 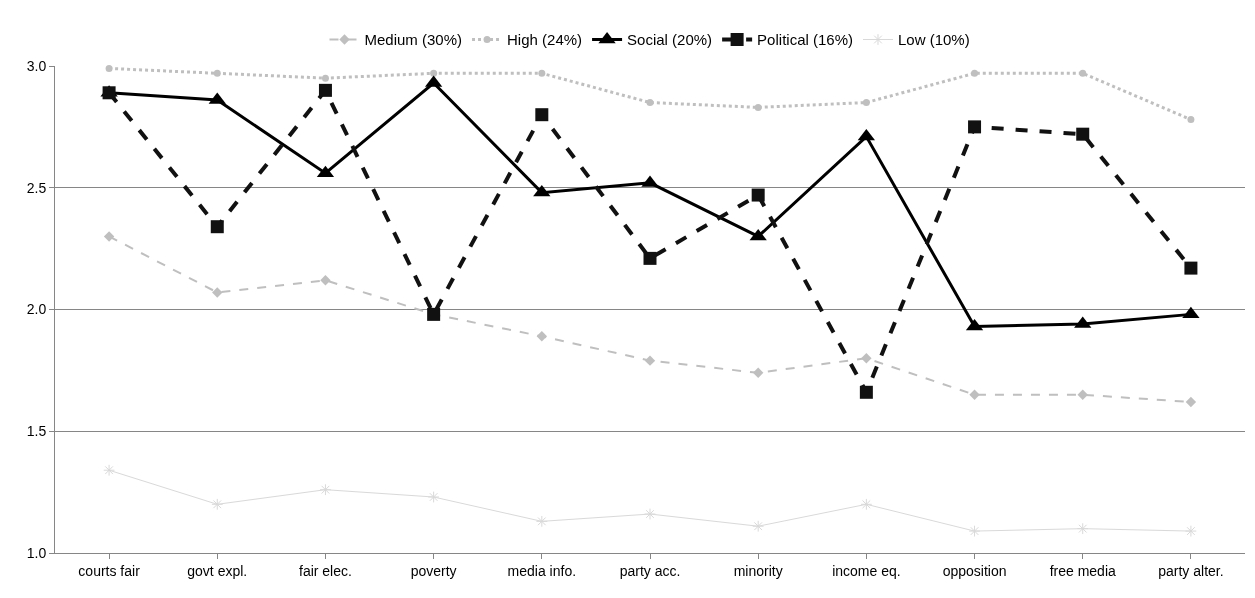 What do you see at coordinates (974, 570) in the screenshot?
I see `x-tick-label: opposition` at bounding box center [974, 570].